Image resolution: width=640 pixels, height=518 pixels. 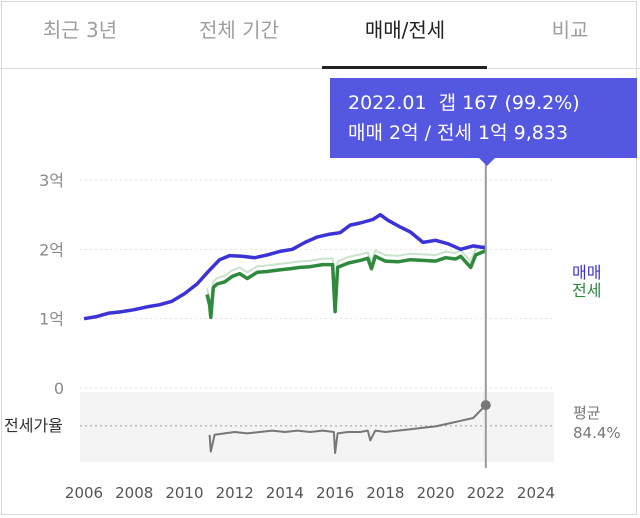 I want to click on x-tick-label: 2010, so click(x=184, y=493).